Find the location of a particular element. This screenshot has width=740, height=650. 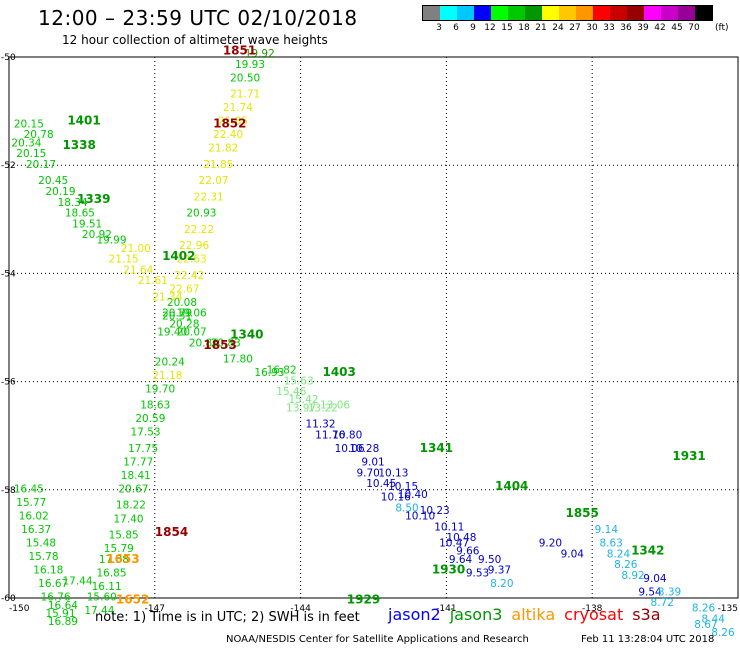

wave-height-value: 9.54 is located at coordinates (650, 592).